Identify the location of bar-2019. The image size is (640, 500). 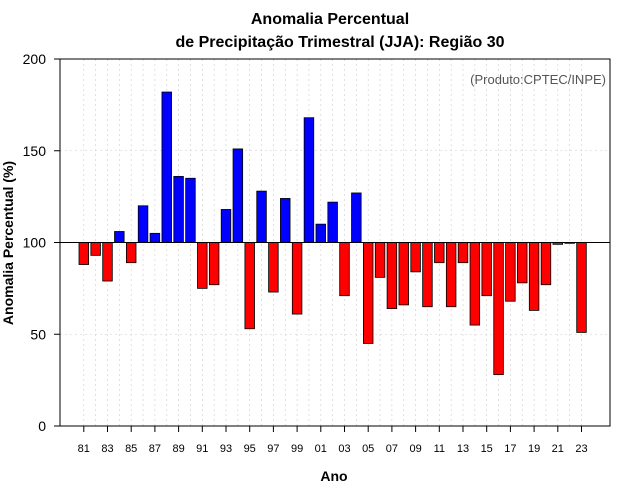
(534, 276).